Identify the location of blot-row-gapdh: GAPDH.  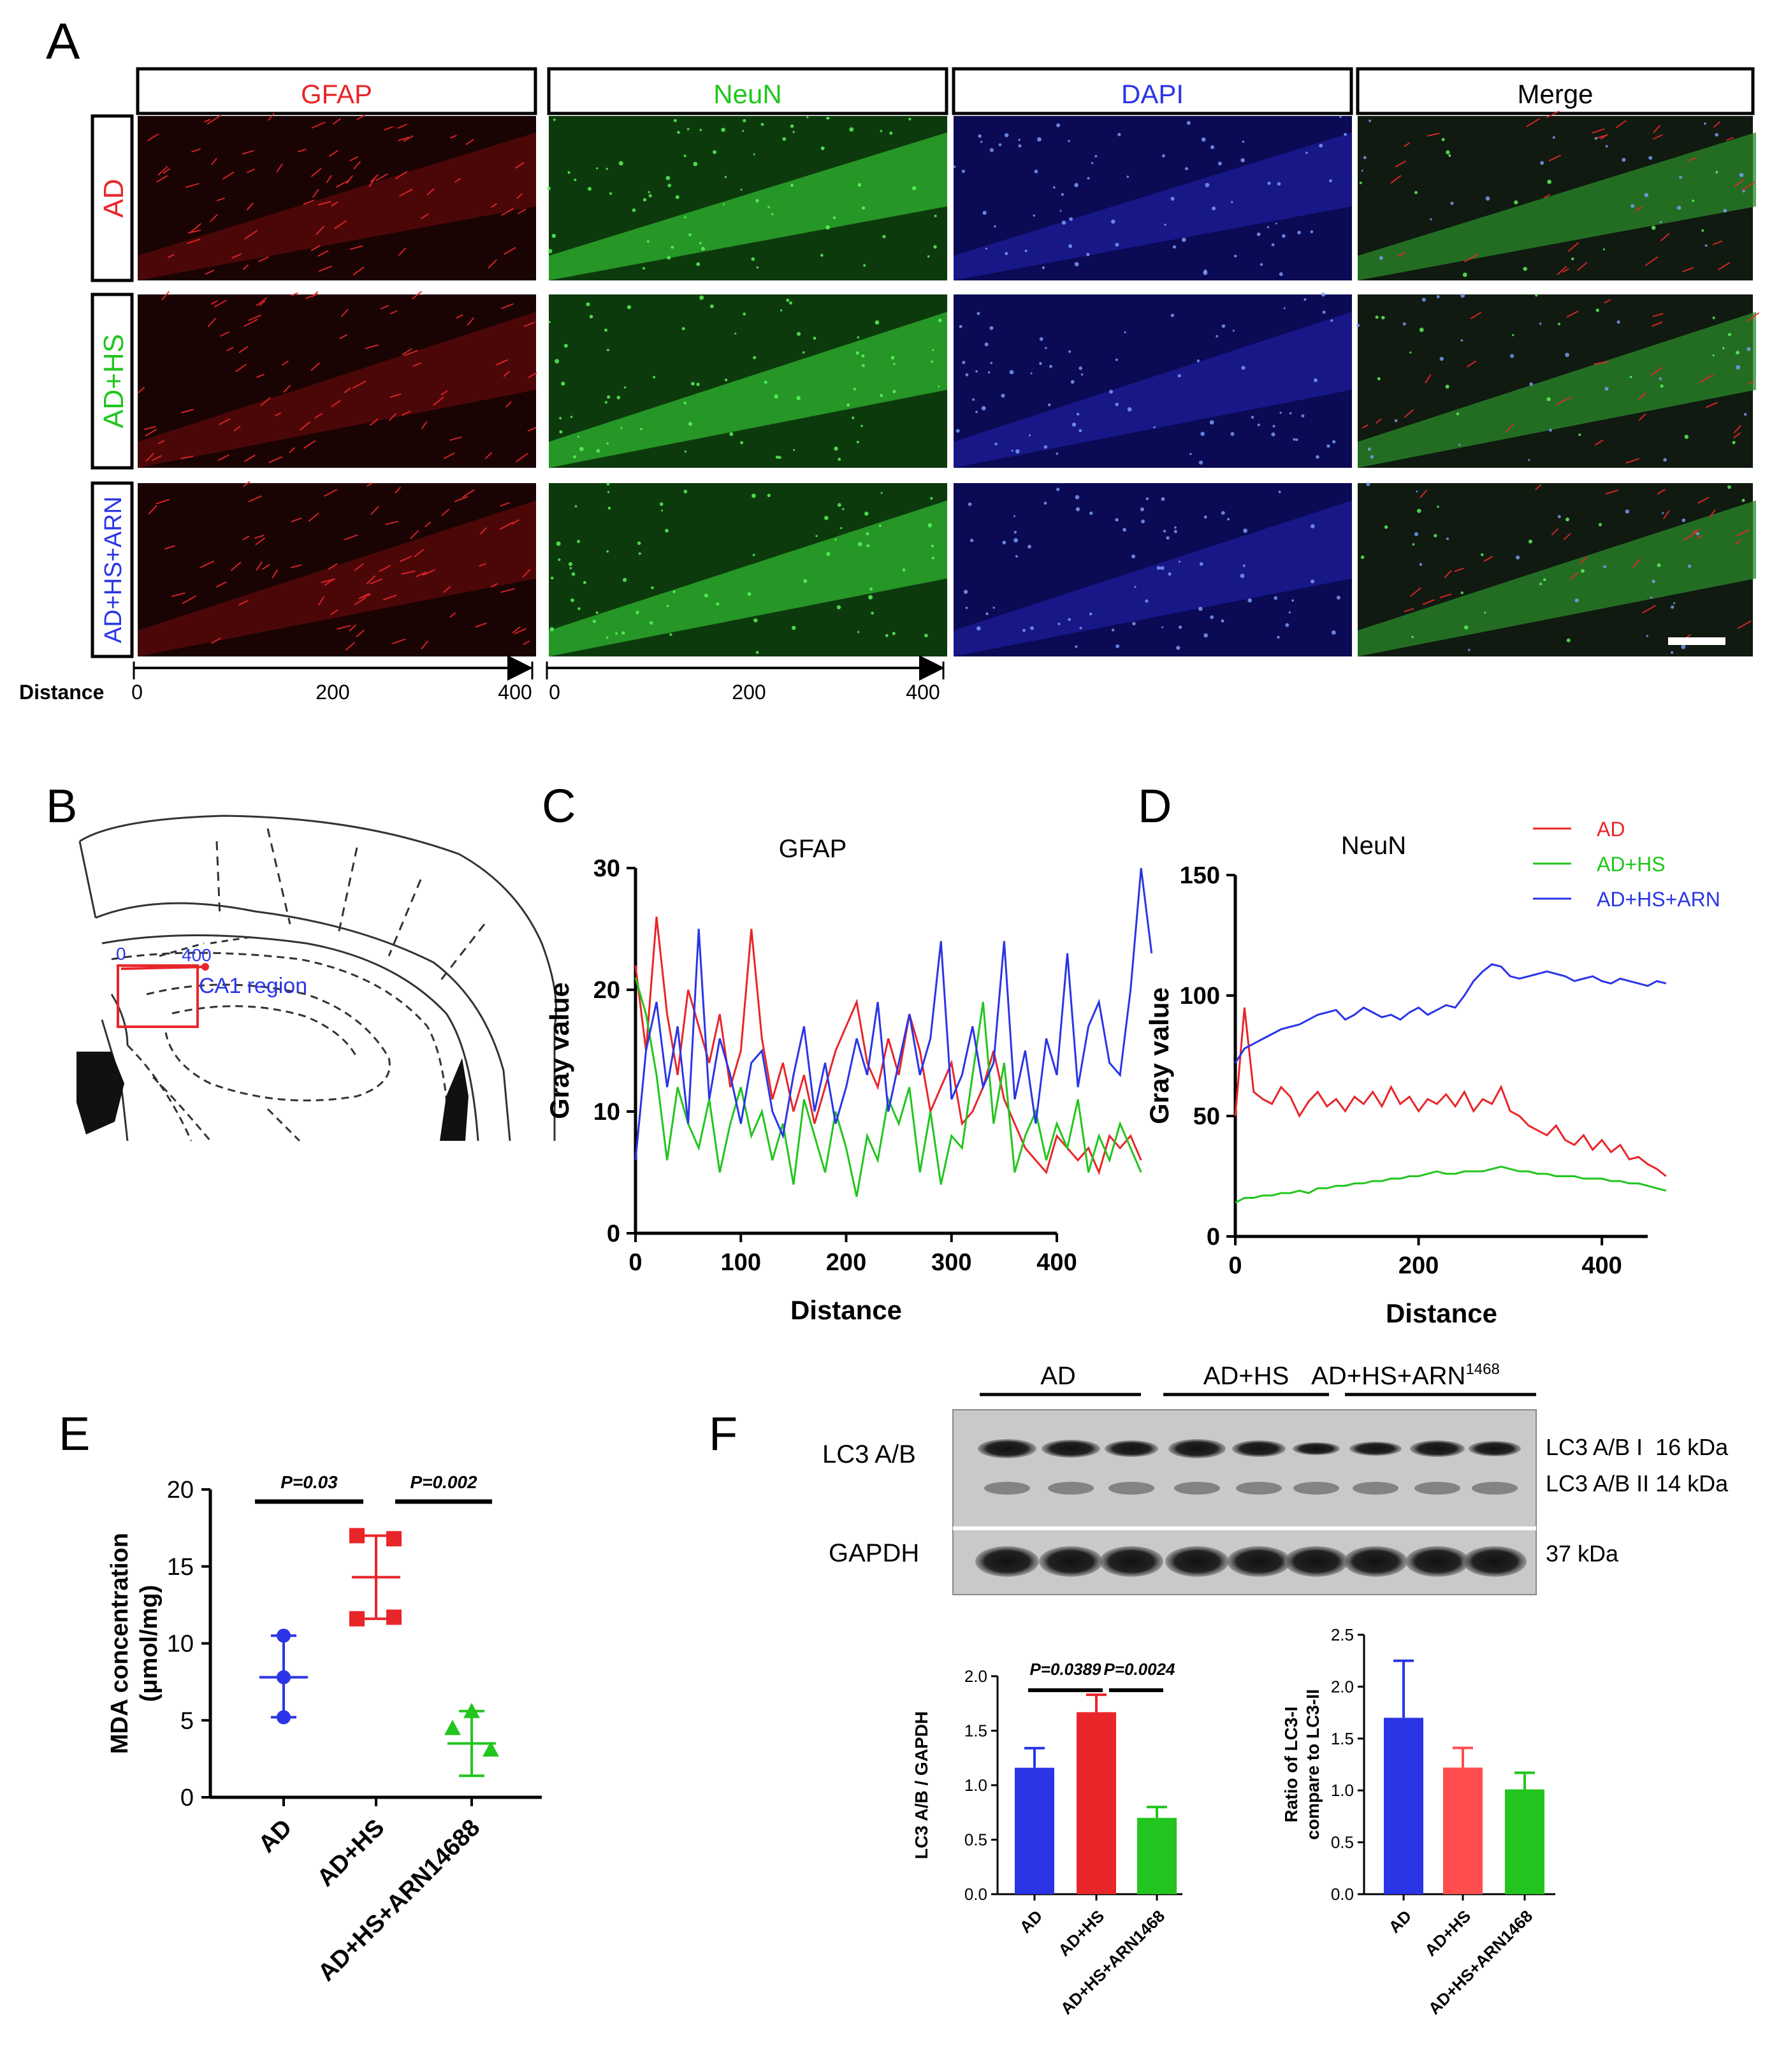
(874, 1553).